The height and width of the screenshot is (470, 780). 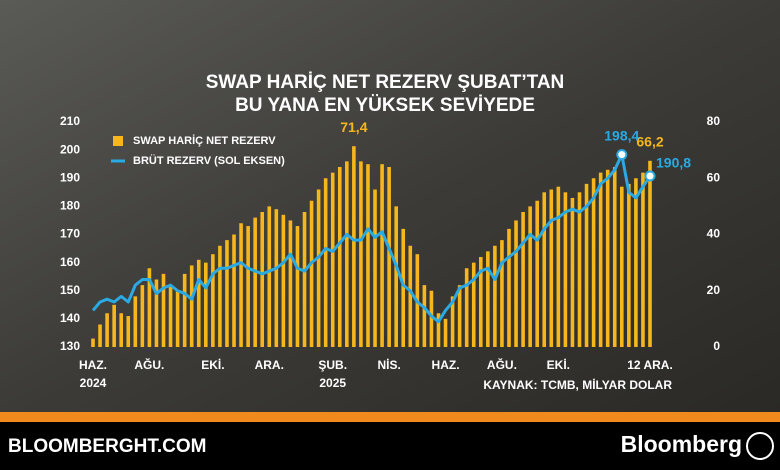 What do you see at coordinates (673, 163) in the screenshot?
I see `value-label: 190,8` at bounding box center [673, 163].